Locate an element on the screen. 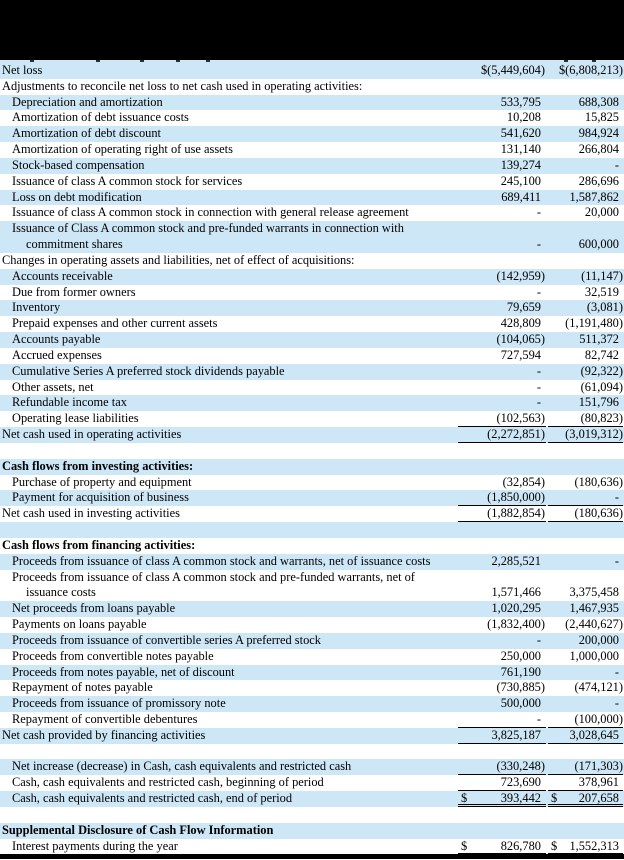 This screenshot has height=860, width=624. table-row: Inventory 79,659 (3,081) is located at coordinates (312, 308).